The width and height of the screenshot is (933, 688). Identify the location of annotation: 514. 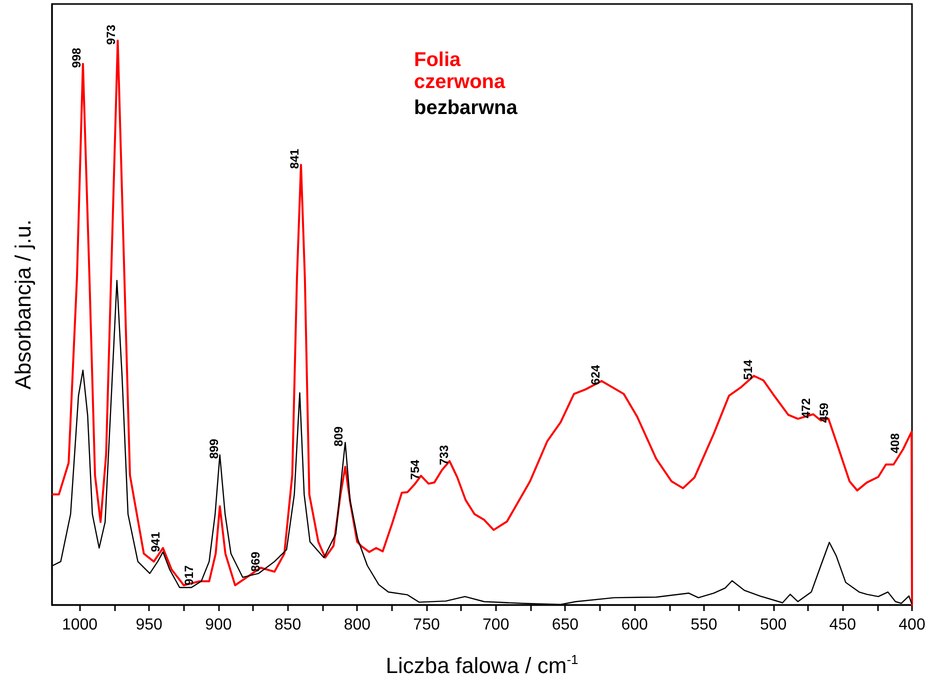
(747, 370).